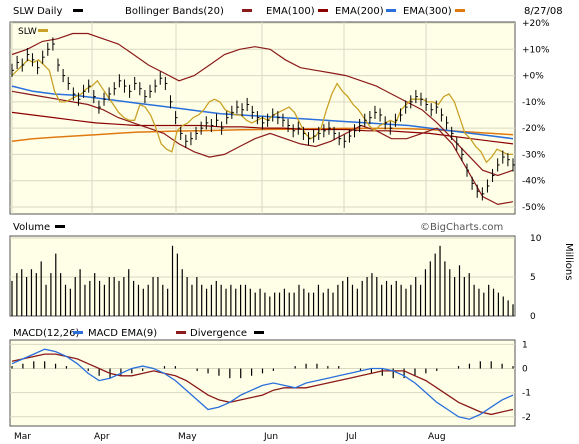  What do you see at coordinates (46, 333) in the screenshot?
I see `macd-label: MACD(12,26)` at bounding box center [46, 333].